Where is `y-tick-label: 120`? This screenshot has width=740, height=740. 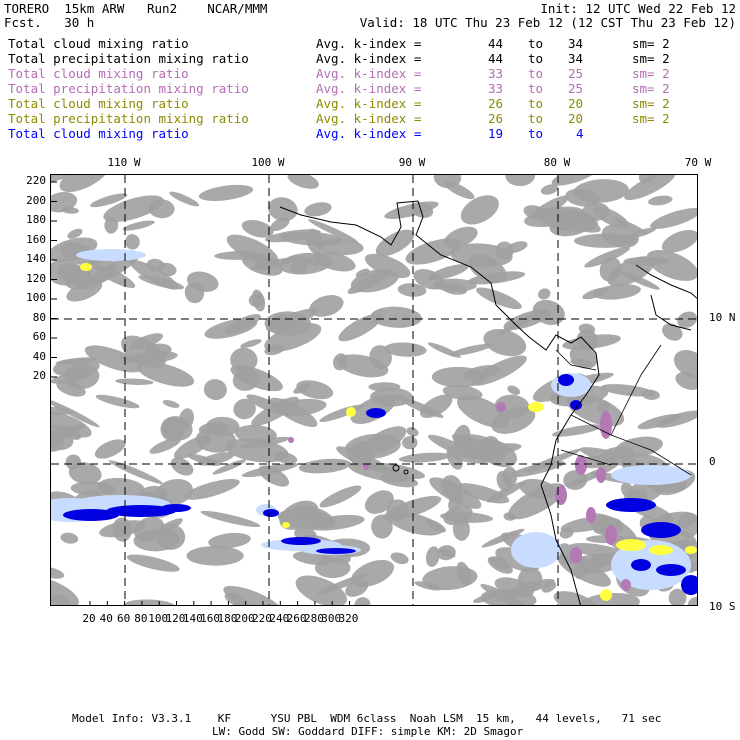 y-tick-label: 120 is located at coordinates (36, 278).